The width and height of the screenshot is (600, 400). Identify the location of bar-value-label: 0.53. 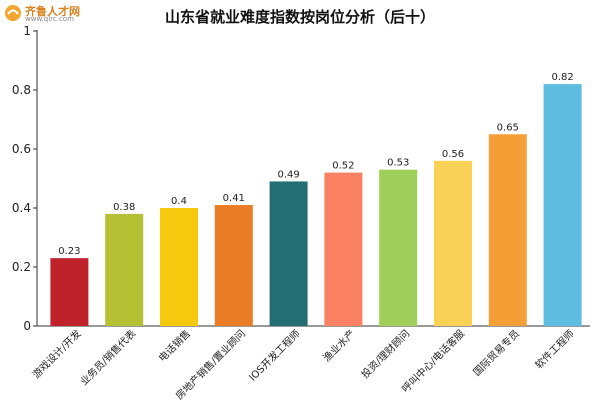
(398, 163).